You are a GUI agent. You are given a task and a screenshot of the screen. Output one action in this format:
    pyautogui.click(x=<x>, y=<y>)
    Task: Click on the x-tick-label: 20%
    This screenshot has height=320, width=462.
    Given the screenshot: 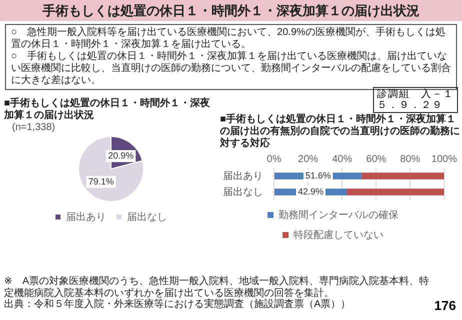 What is the action you would take?
    pyautogui.click(x=308, y=159)
    